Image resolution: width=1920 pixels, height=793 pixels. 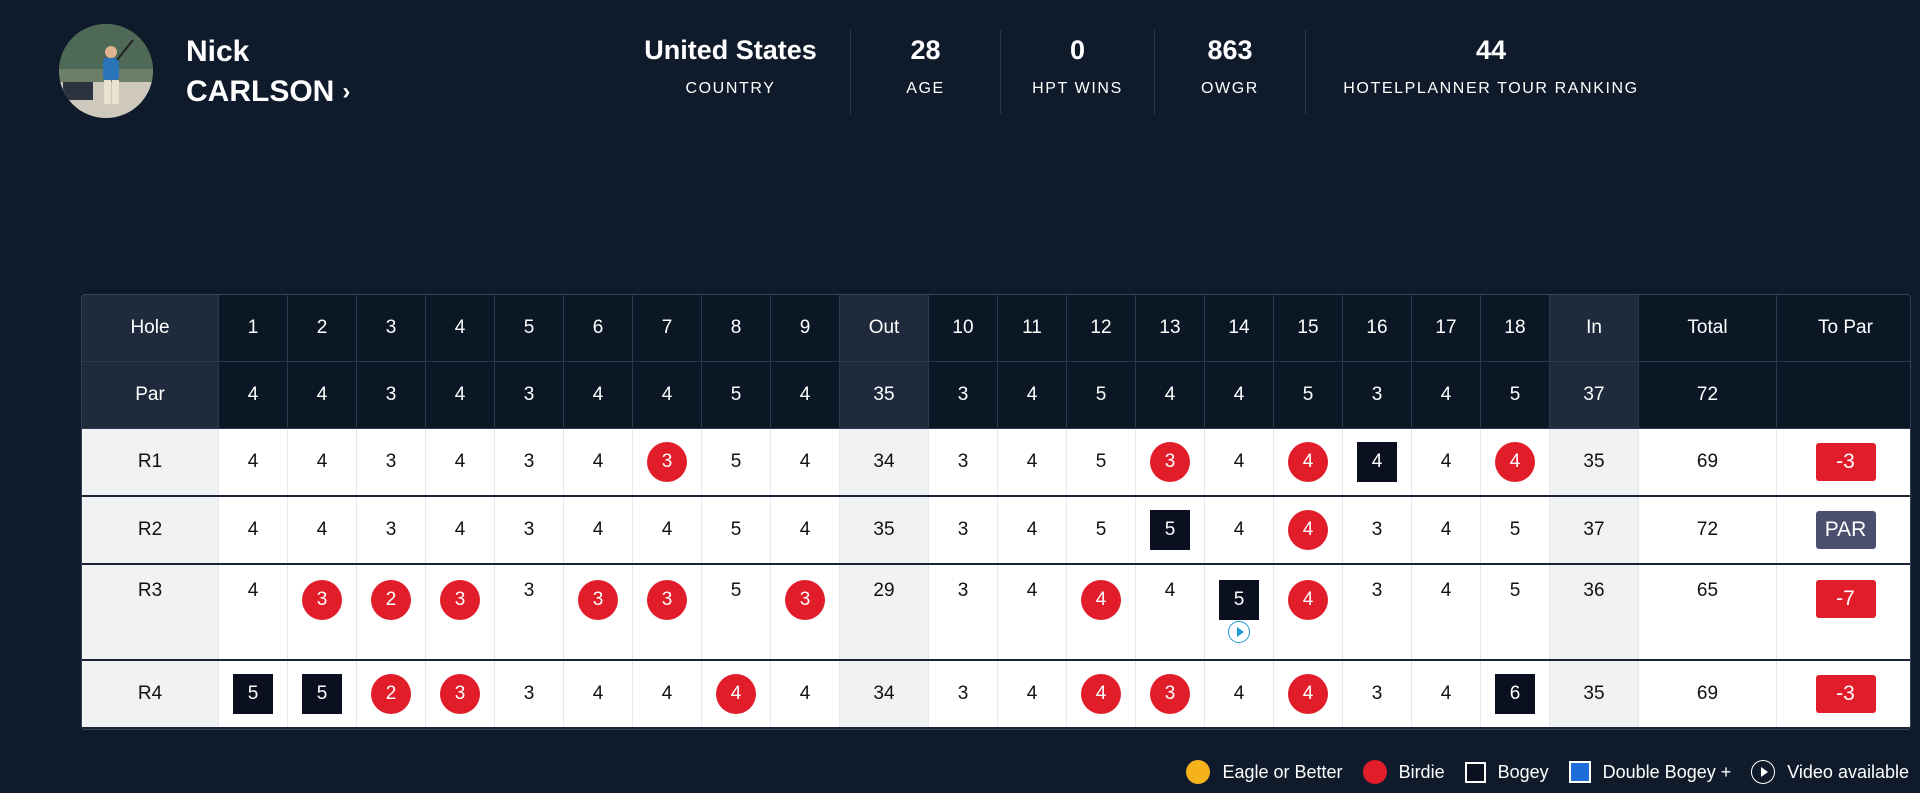 I want to click on divider, so click(x=1305, y=72).